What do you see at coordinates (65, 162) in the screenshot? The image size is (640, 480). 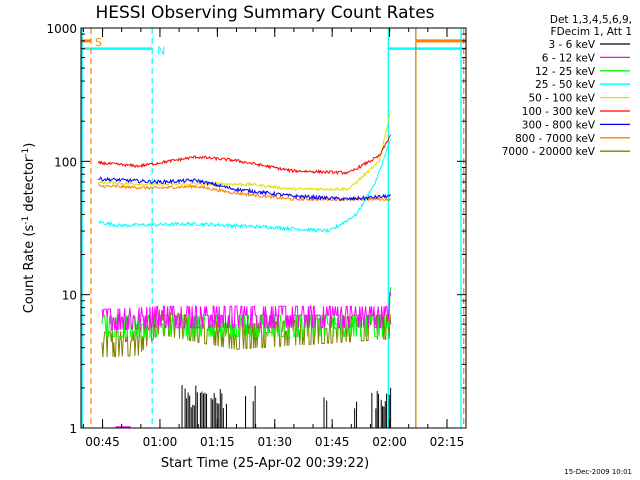 I see `y-tick-label: 100` at bounding box center [65, 162].